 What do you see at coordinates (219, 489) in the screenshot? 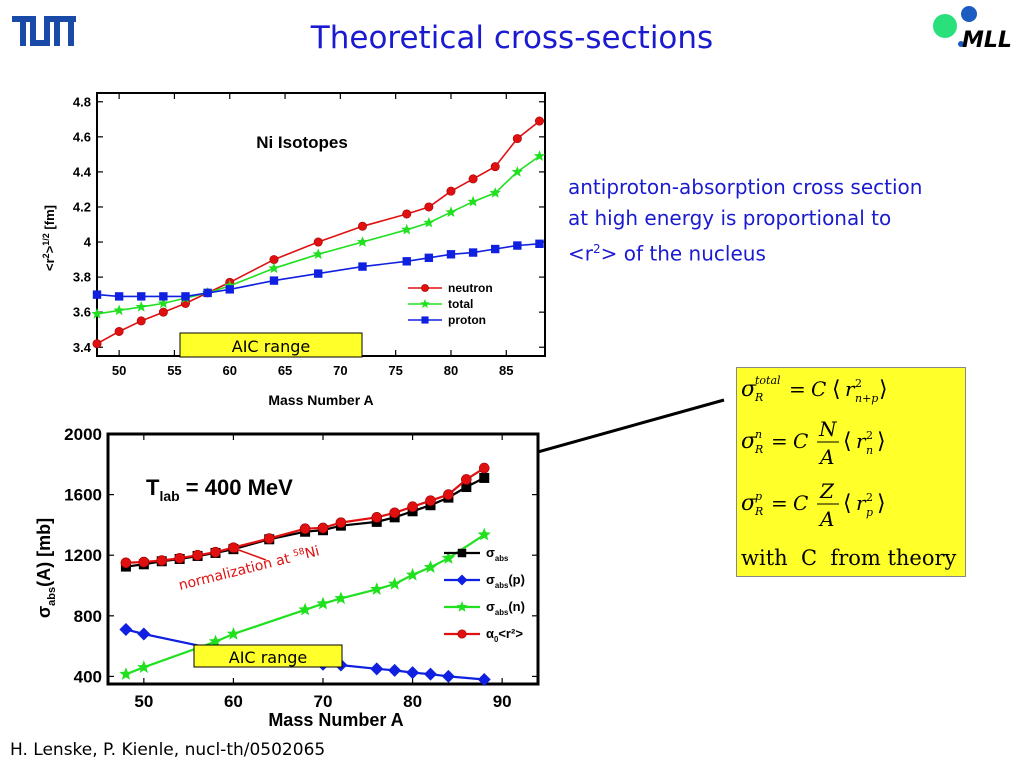
I see `chart-title: Tlab = 400 MeV` at bounding box center [219, 489].